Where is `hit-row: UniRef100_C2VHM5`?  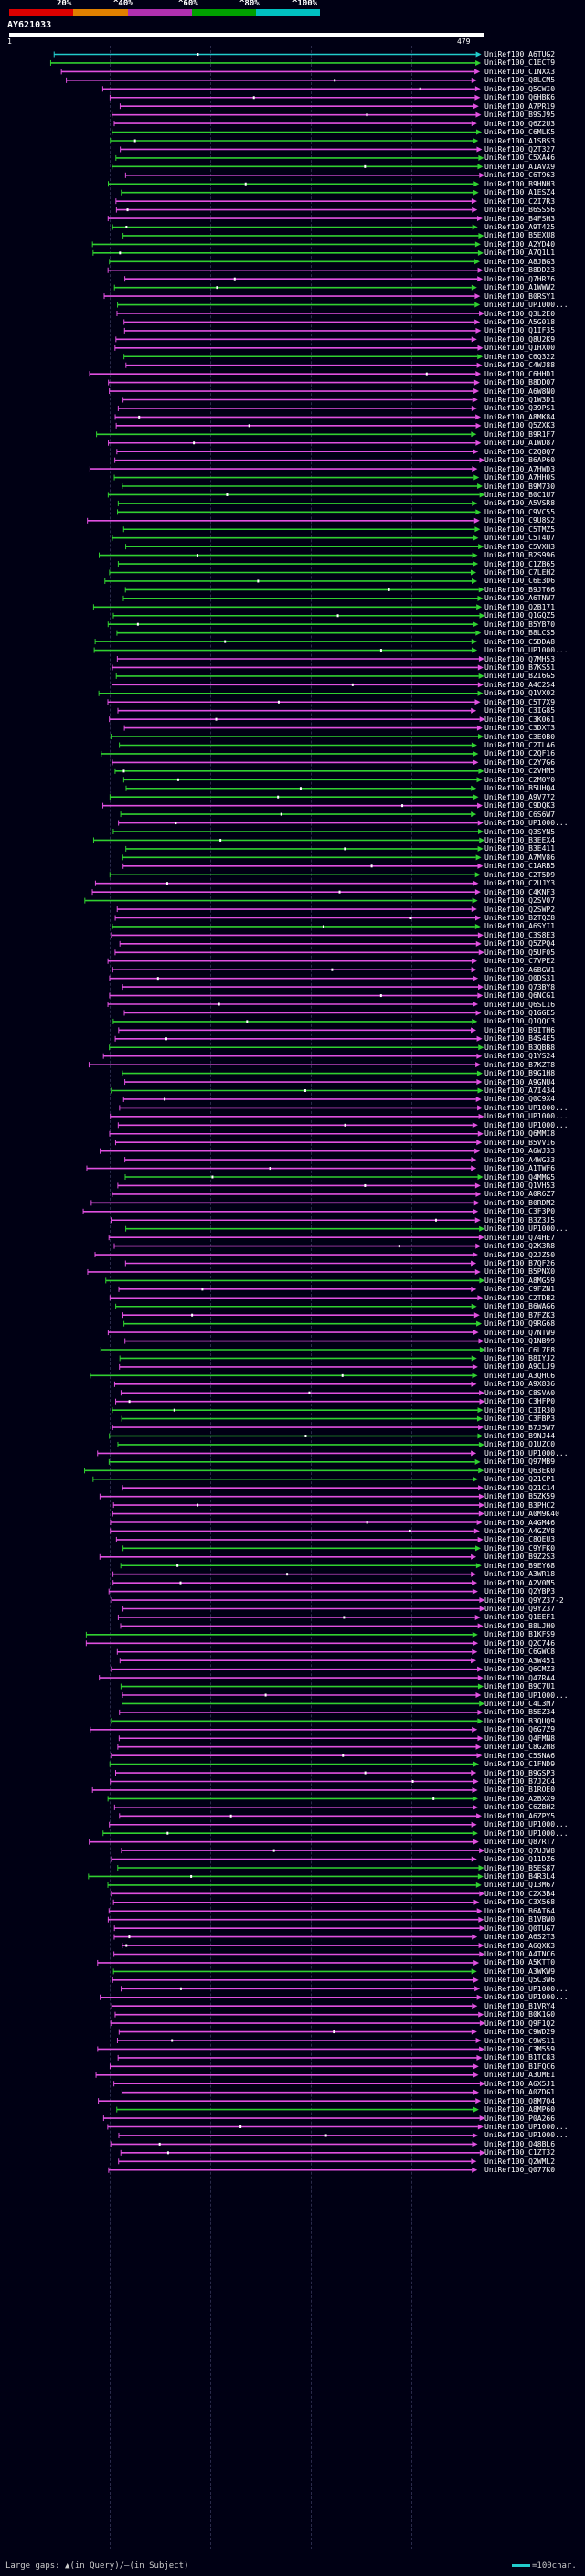 hit-row: UniRef100_C2VHM5 is located at coordinates (293, 771).